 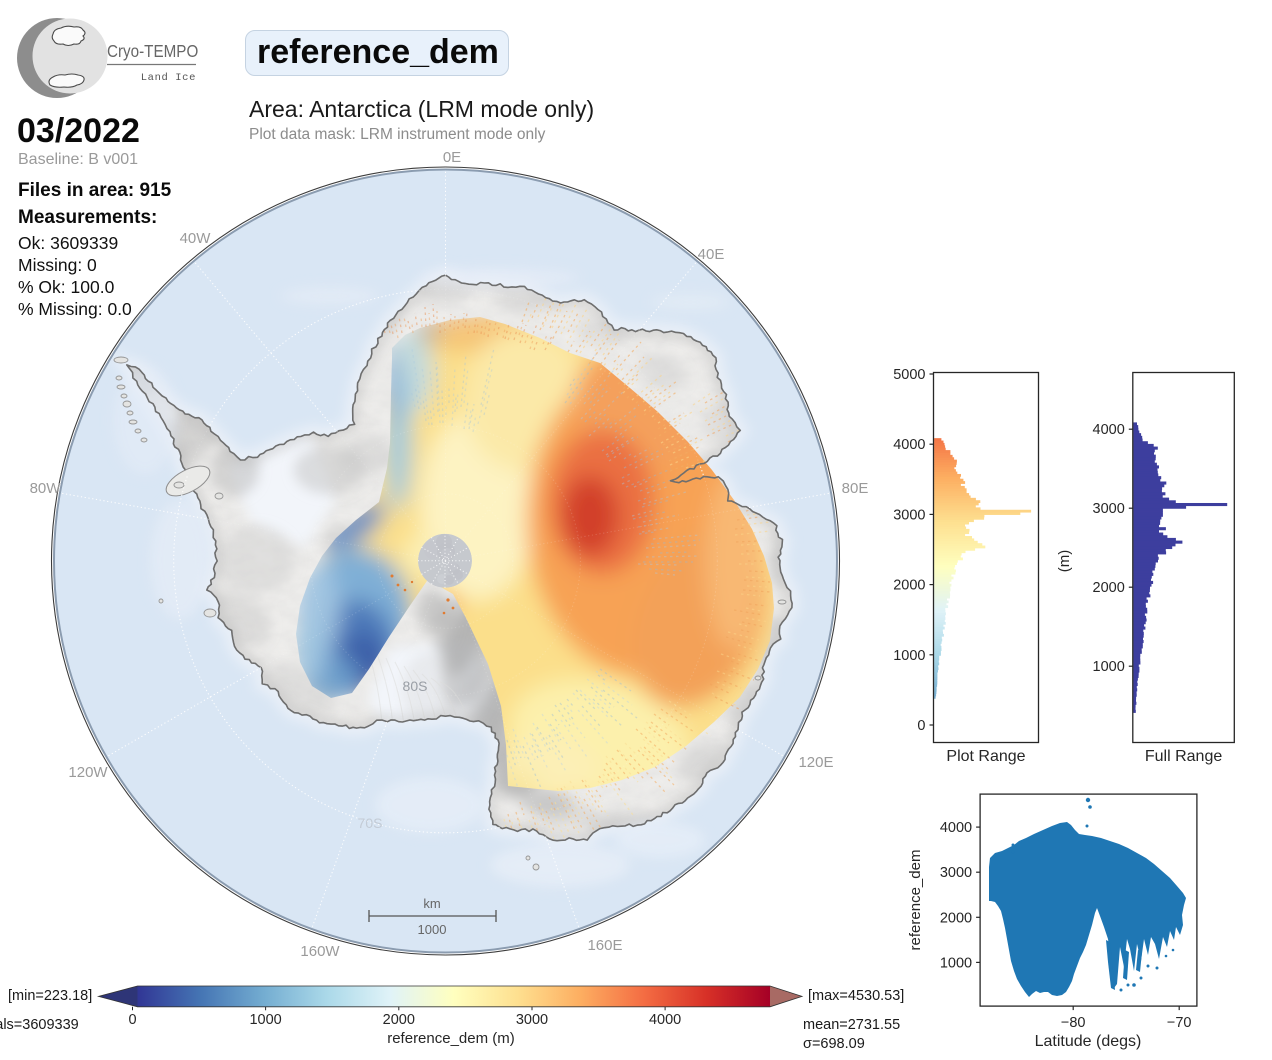 What do you see at coordinates (452, 157) in the screenshot?
I see `svg-text: 0E` at bounding box center [452, 157].